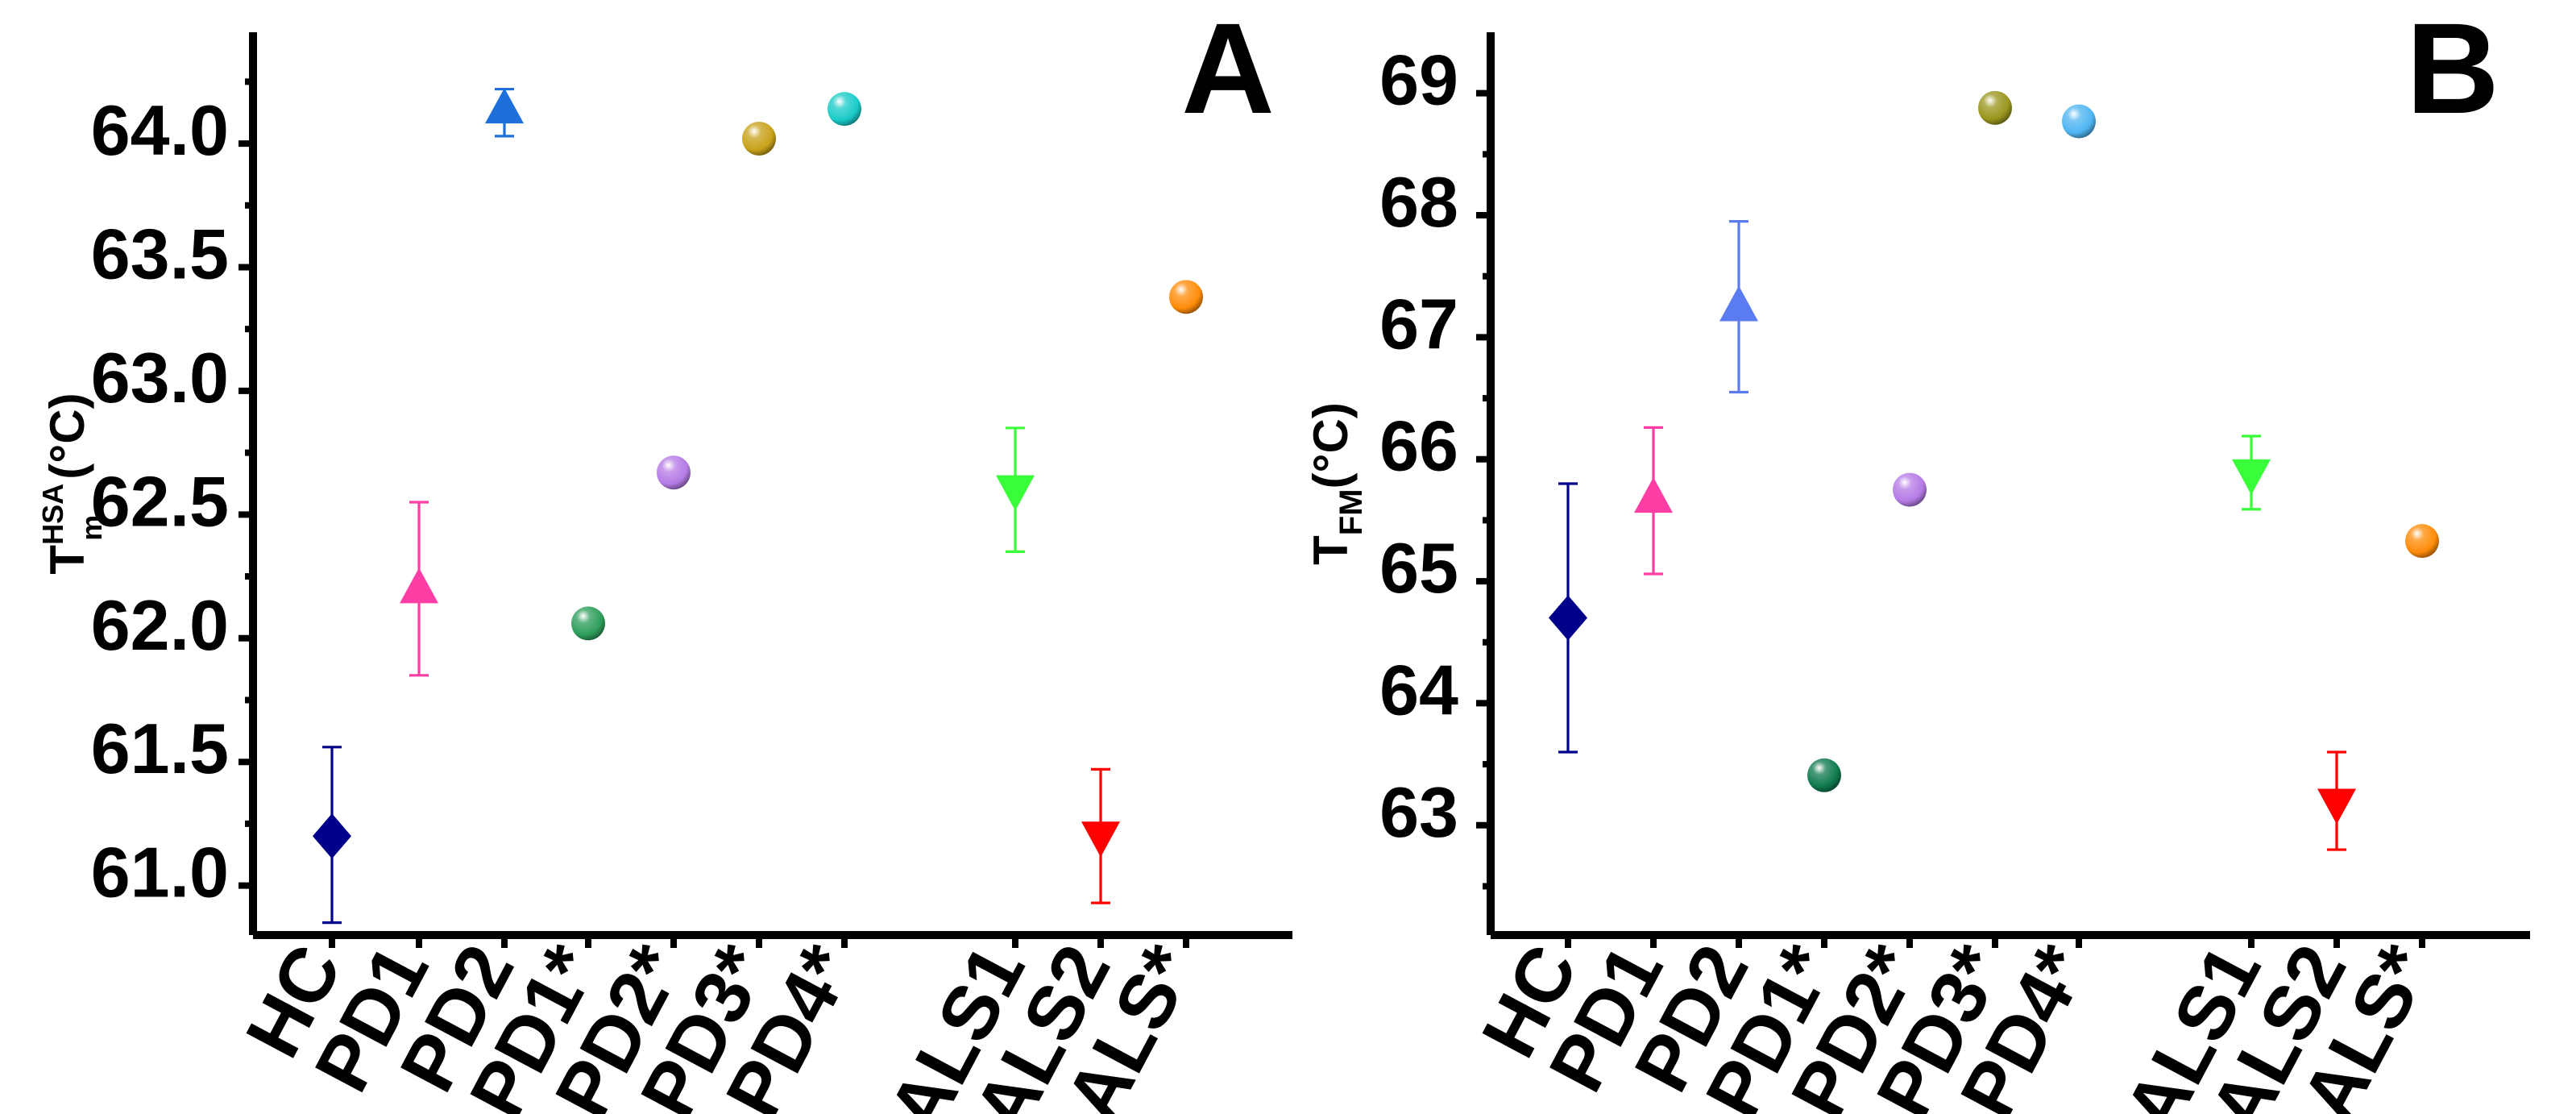 The image size is (2576, 1114). I want to click on point-pd2-star-a, so click(674, 472).